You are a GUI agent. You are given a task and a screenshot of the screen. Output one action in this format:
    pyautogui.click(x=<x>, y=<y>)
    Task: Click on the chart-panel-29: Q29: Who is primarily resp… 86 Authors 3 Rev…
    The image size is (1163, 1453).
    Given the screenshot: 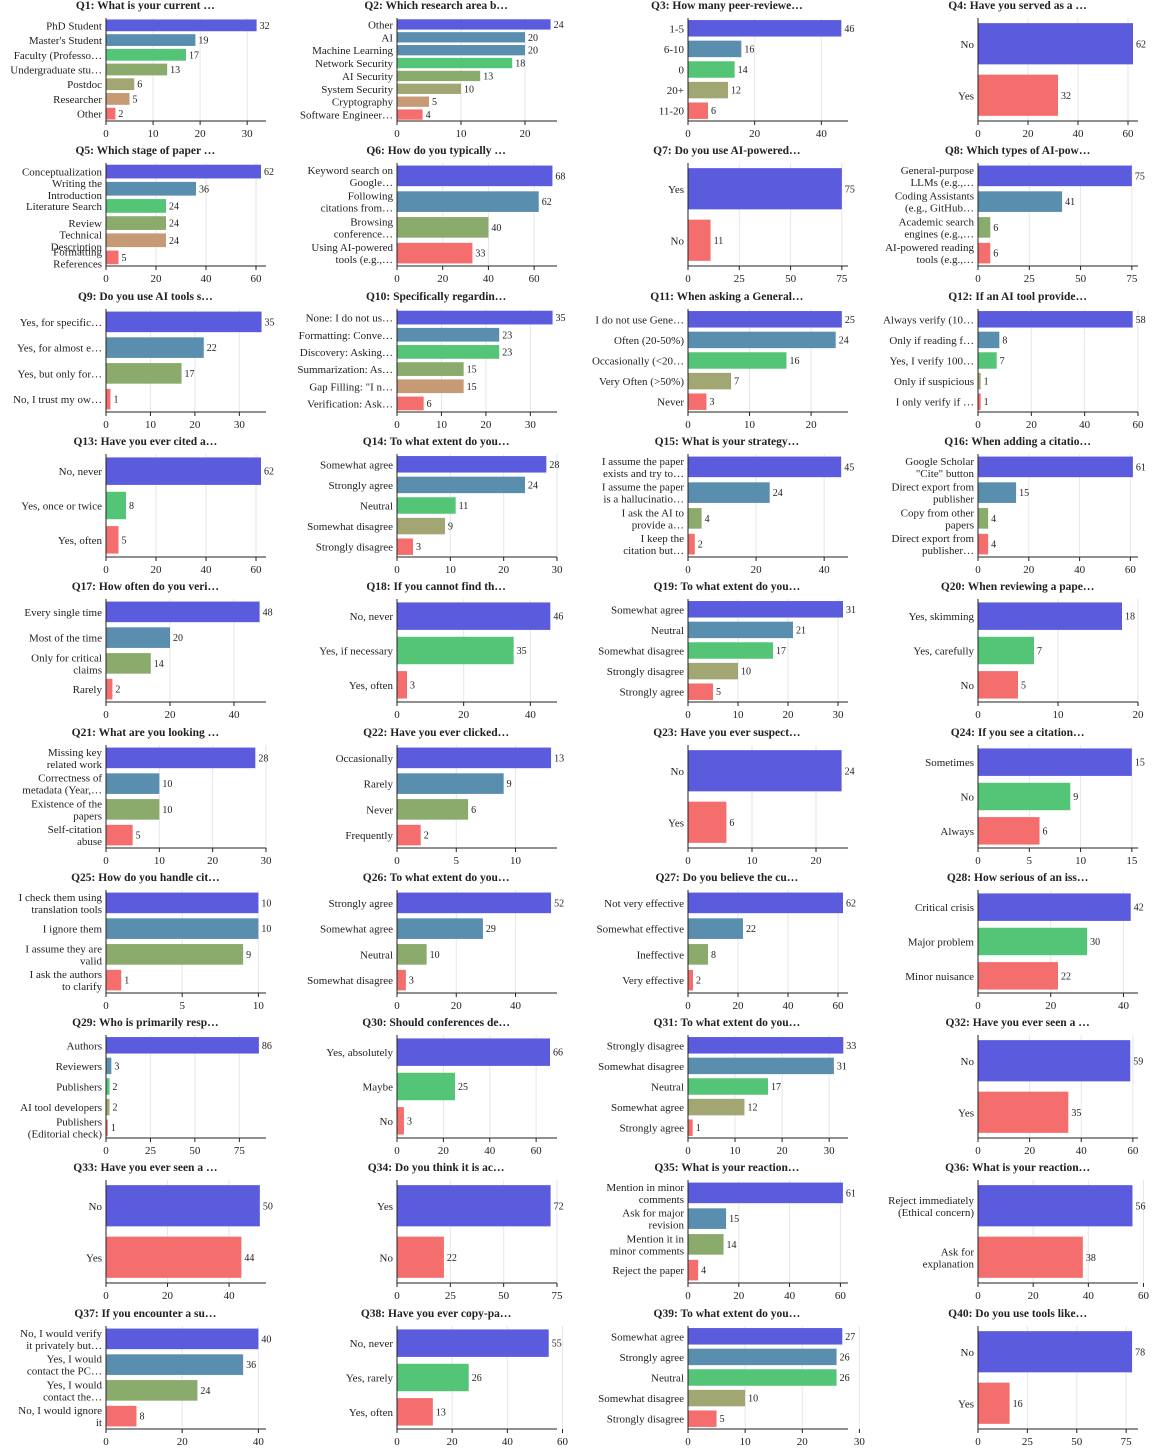 What is the action you would take?
    pyautogui.click(x=145, y=1089)
    